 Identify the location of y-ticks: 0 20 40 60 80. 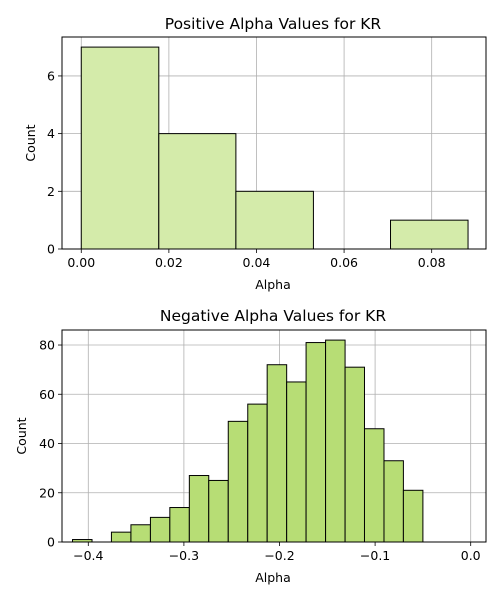
(50, 444).